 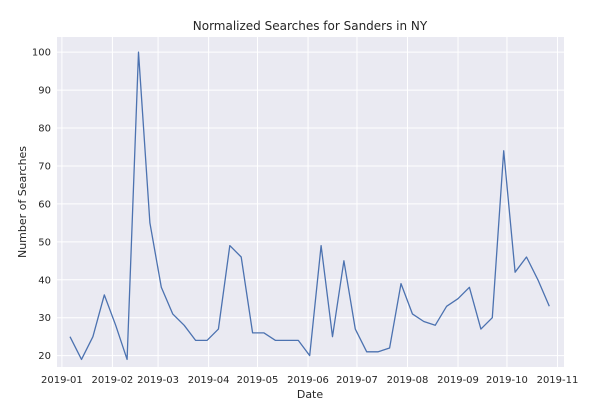 What do you see at coordinates (62, 380) in the screenshot?
I see `x-tick-label: 2019-01` at bounding box center [62, 380].